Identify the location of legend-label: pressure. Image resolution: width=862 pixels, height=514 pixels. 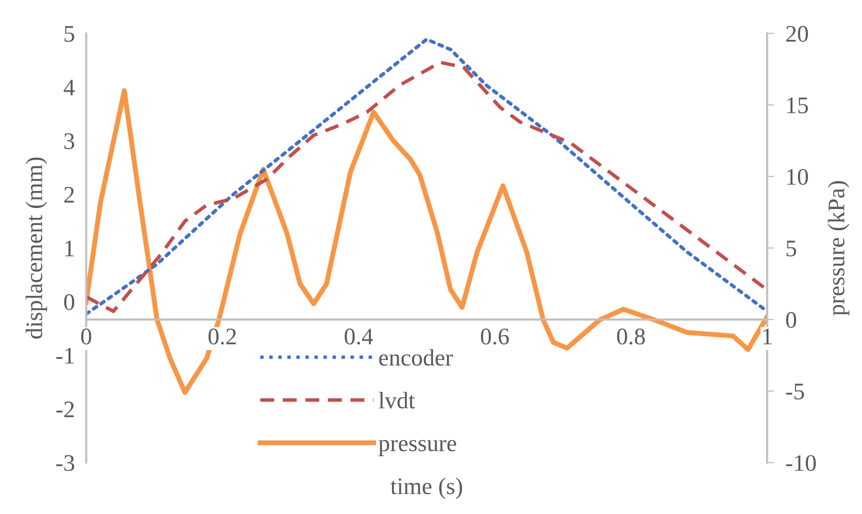
(417, 448).